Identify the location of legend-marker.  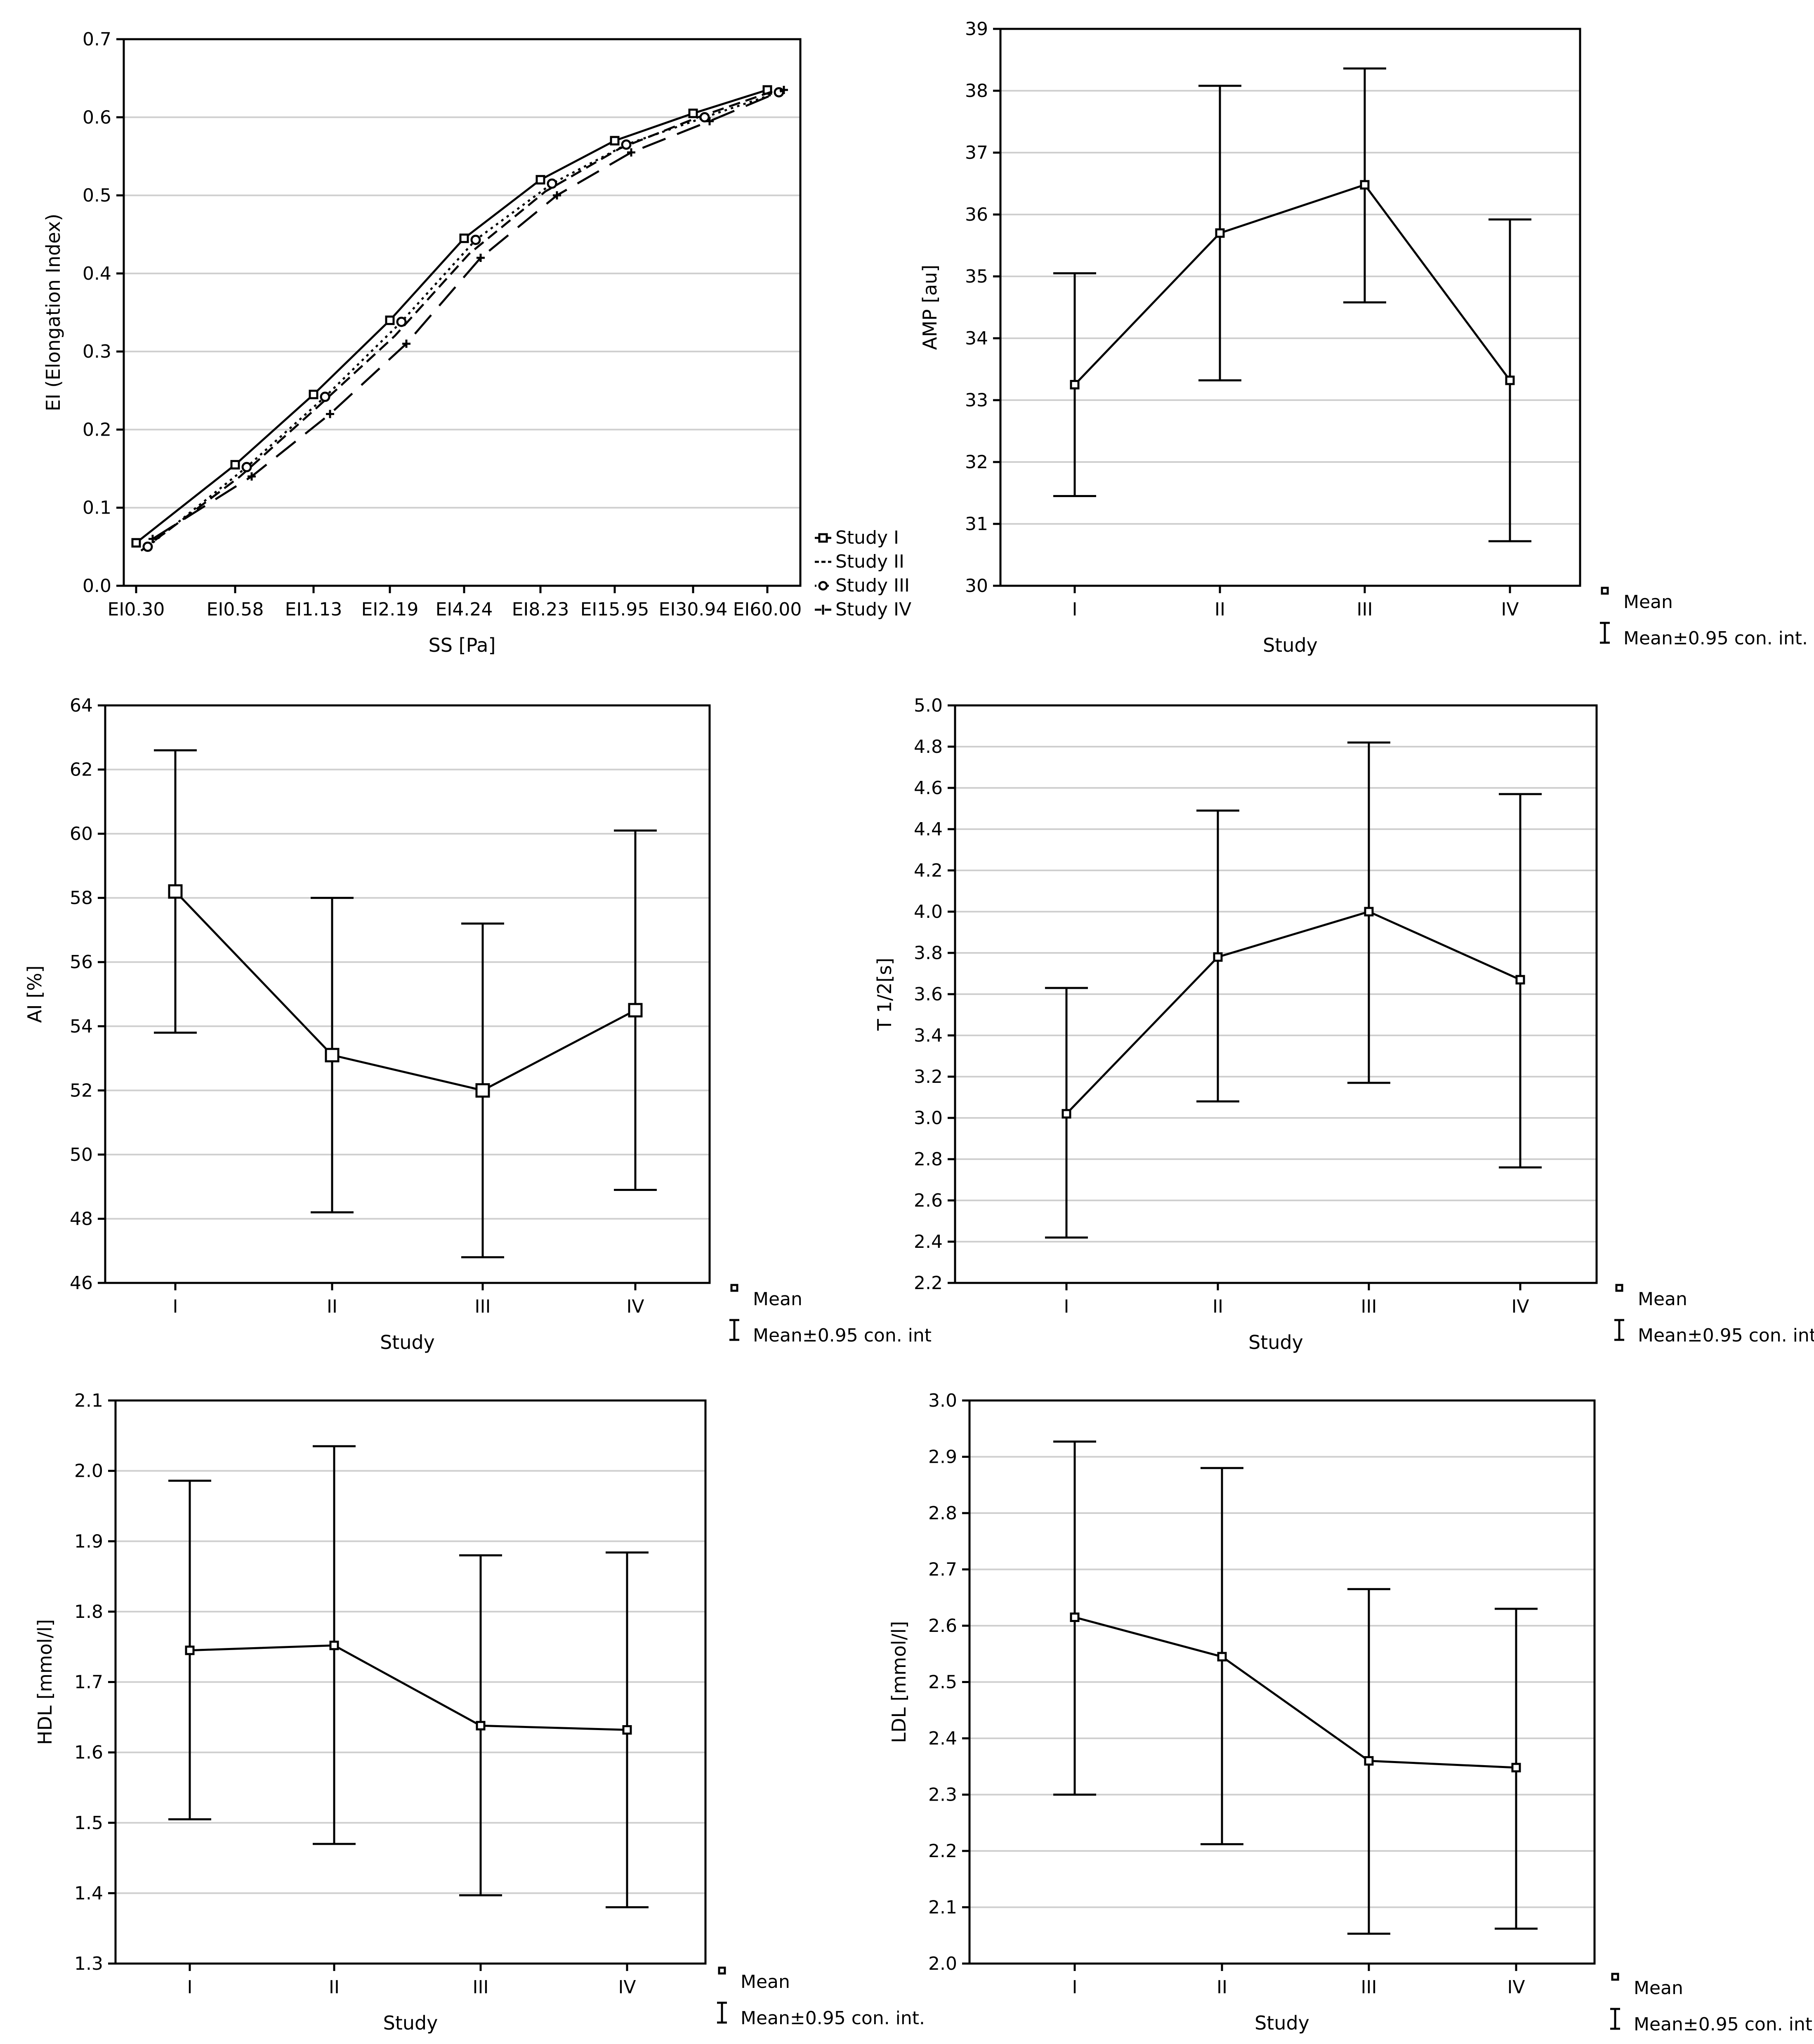
(823, 586).